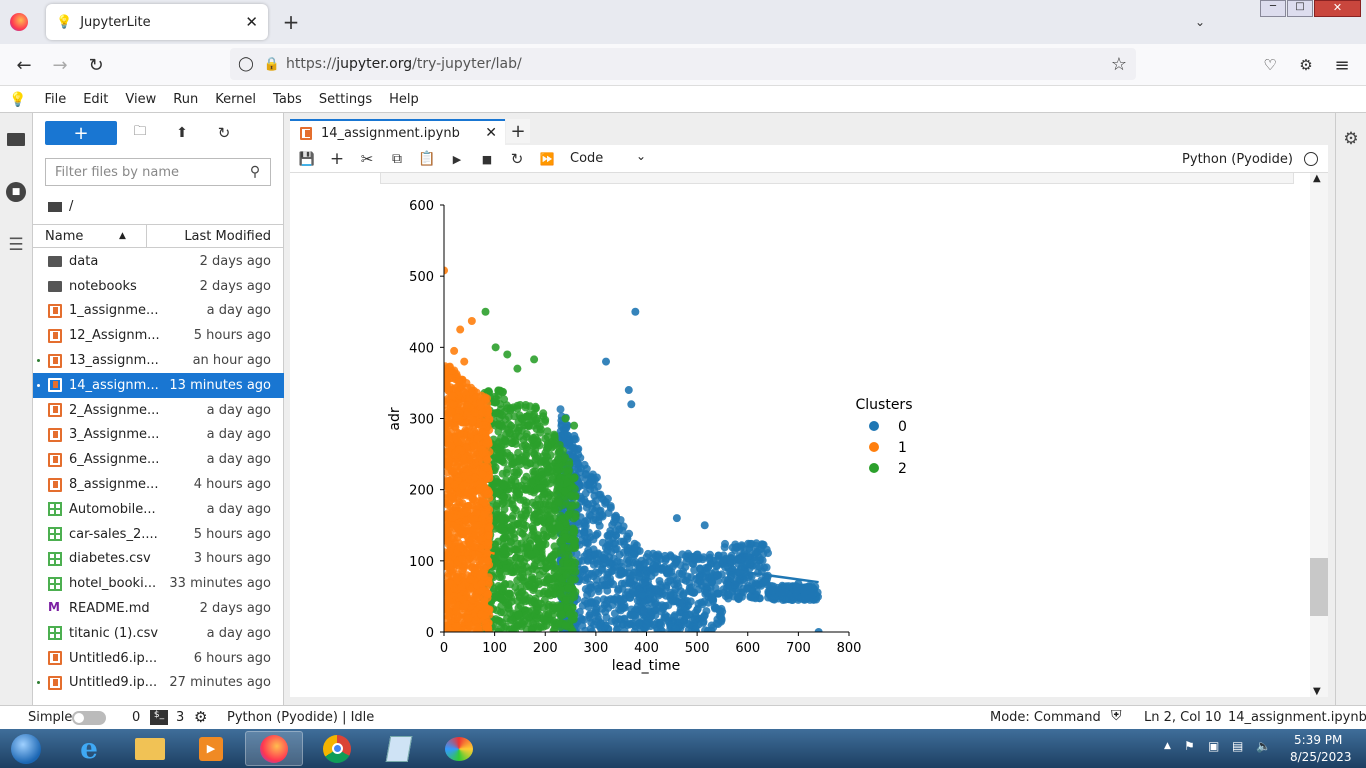 This screenshot has width=1366, height=768. I want to click on clock-date: 8/25/2023, so click(1321, 757).